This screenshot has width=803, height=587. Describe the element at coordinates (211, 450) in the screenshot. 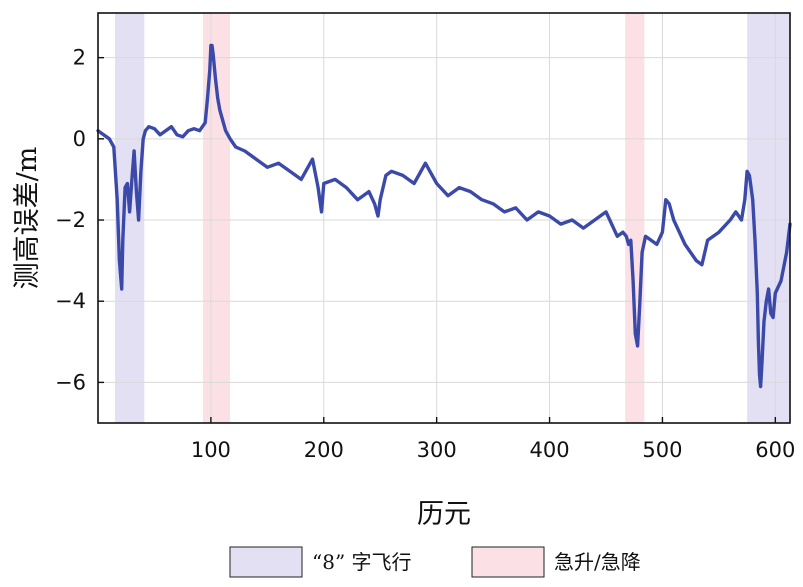

I see `x-tick-label-0: 100` at that location.